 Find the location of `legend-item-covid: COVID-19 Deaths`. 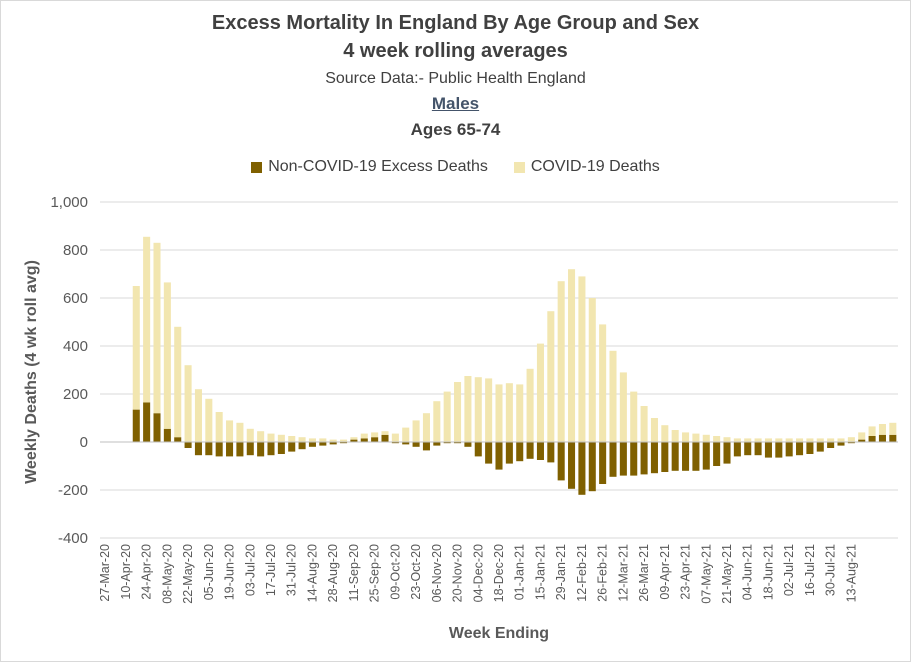

legend-item-covid: COVID-19 Deaths is located at coordinates (586, 167).